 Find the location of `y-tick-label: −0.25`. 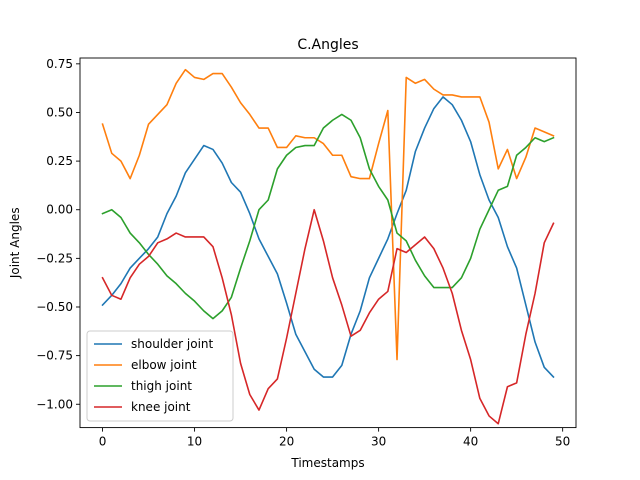

y-tick-label: −0.25 is located at coordinates (54, 258).